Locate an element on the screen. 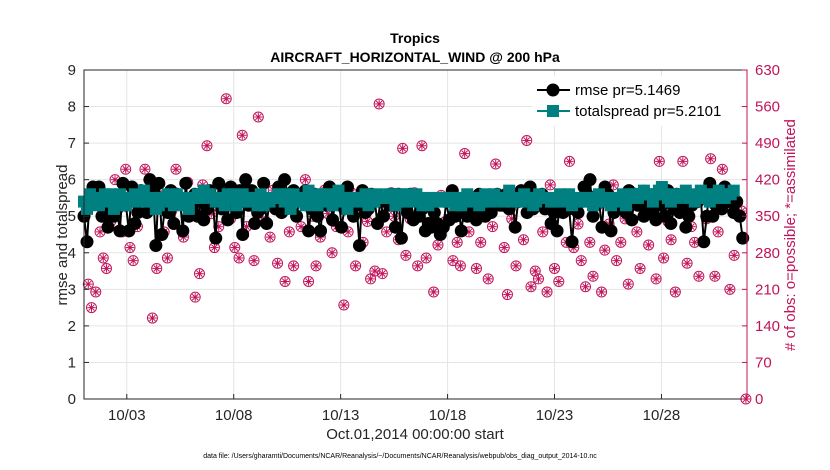 The width and height of the screenshot is (830, 470). y-tick-label: 2 is located at coordinates (72, 326).